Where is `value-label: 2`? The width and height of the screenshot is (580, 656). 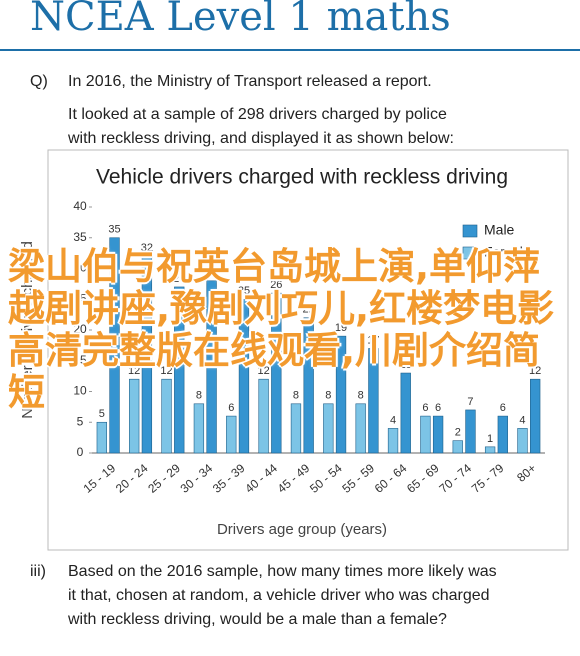 value-label: 2 is located at coordinates (458, 433).